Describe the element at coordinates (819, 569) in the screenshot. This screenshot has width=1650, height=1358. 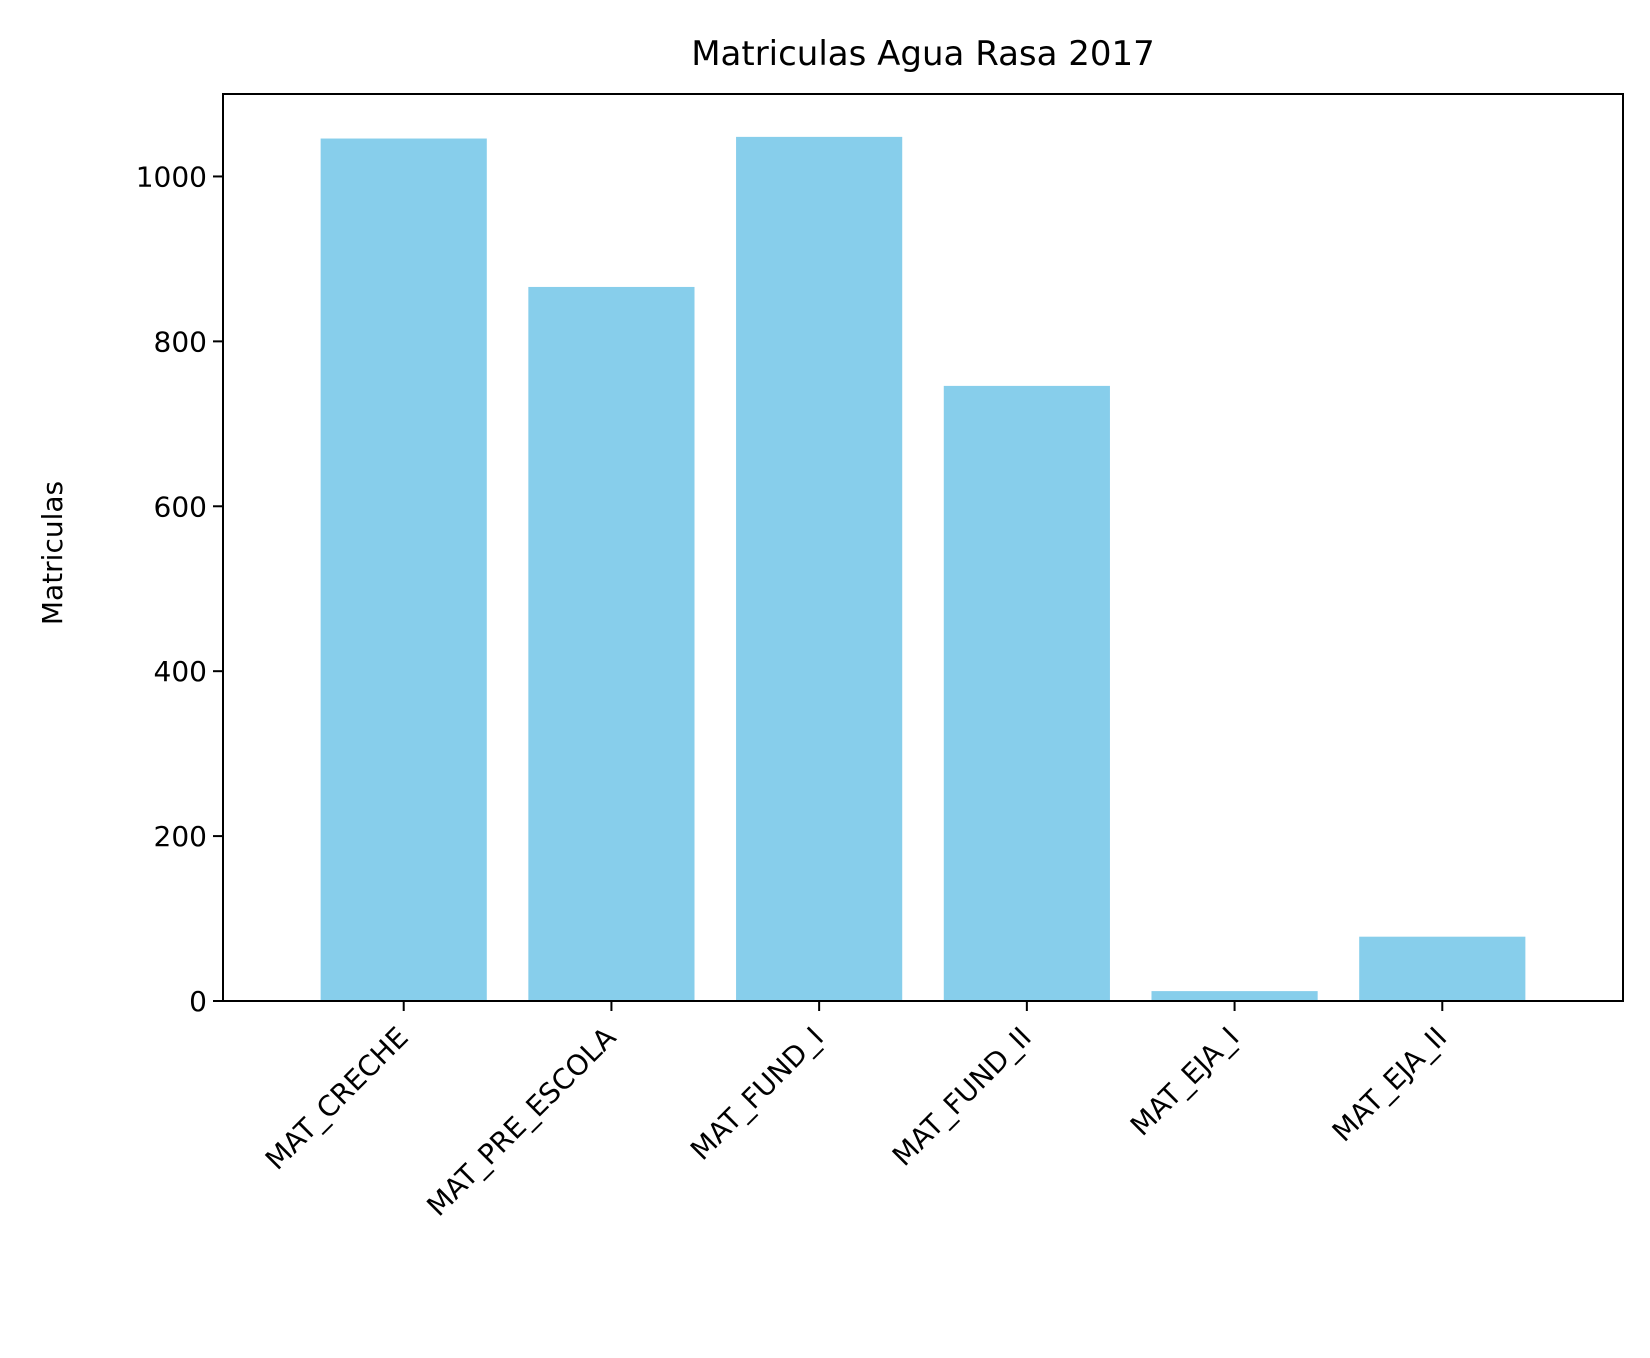
I see `bar-mat-fund-i` at that location.